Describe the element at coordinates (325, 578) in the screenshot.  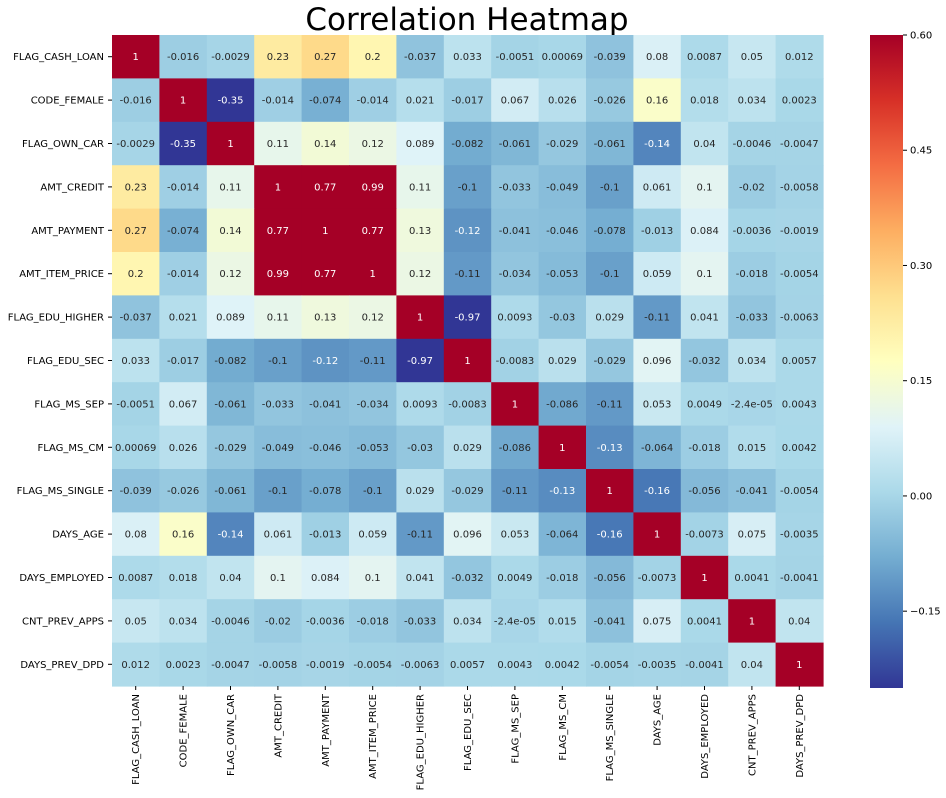
I see `cell-value-label: 0.084` at that location.